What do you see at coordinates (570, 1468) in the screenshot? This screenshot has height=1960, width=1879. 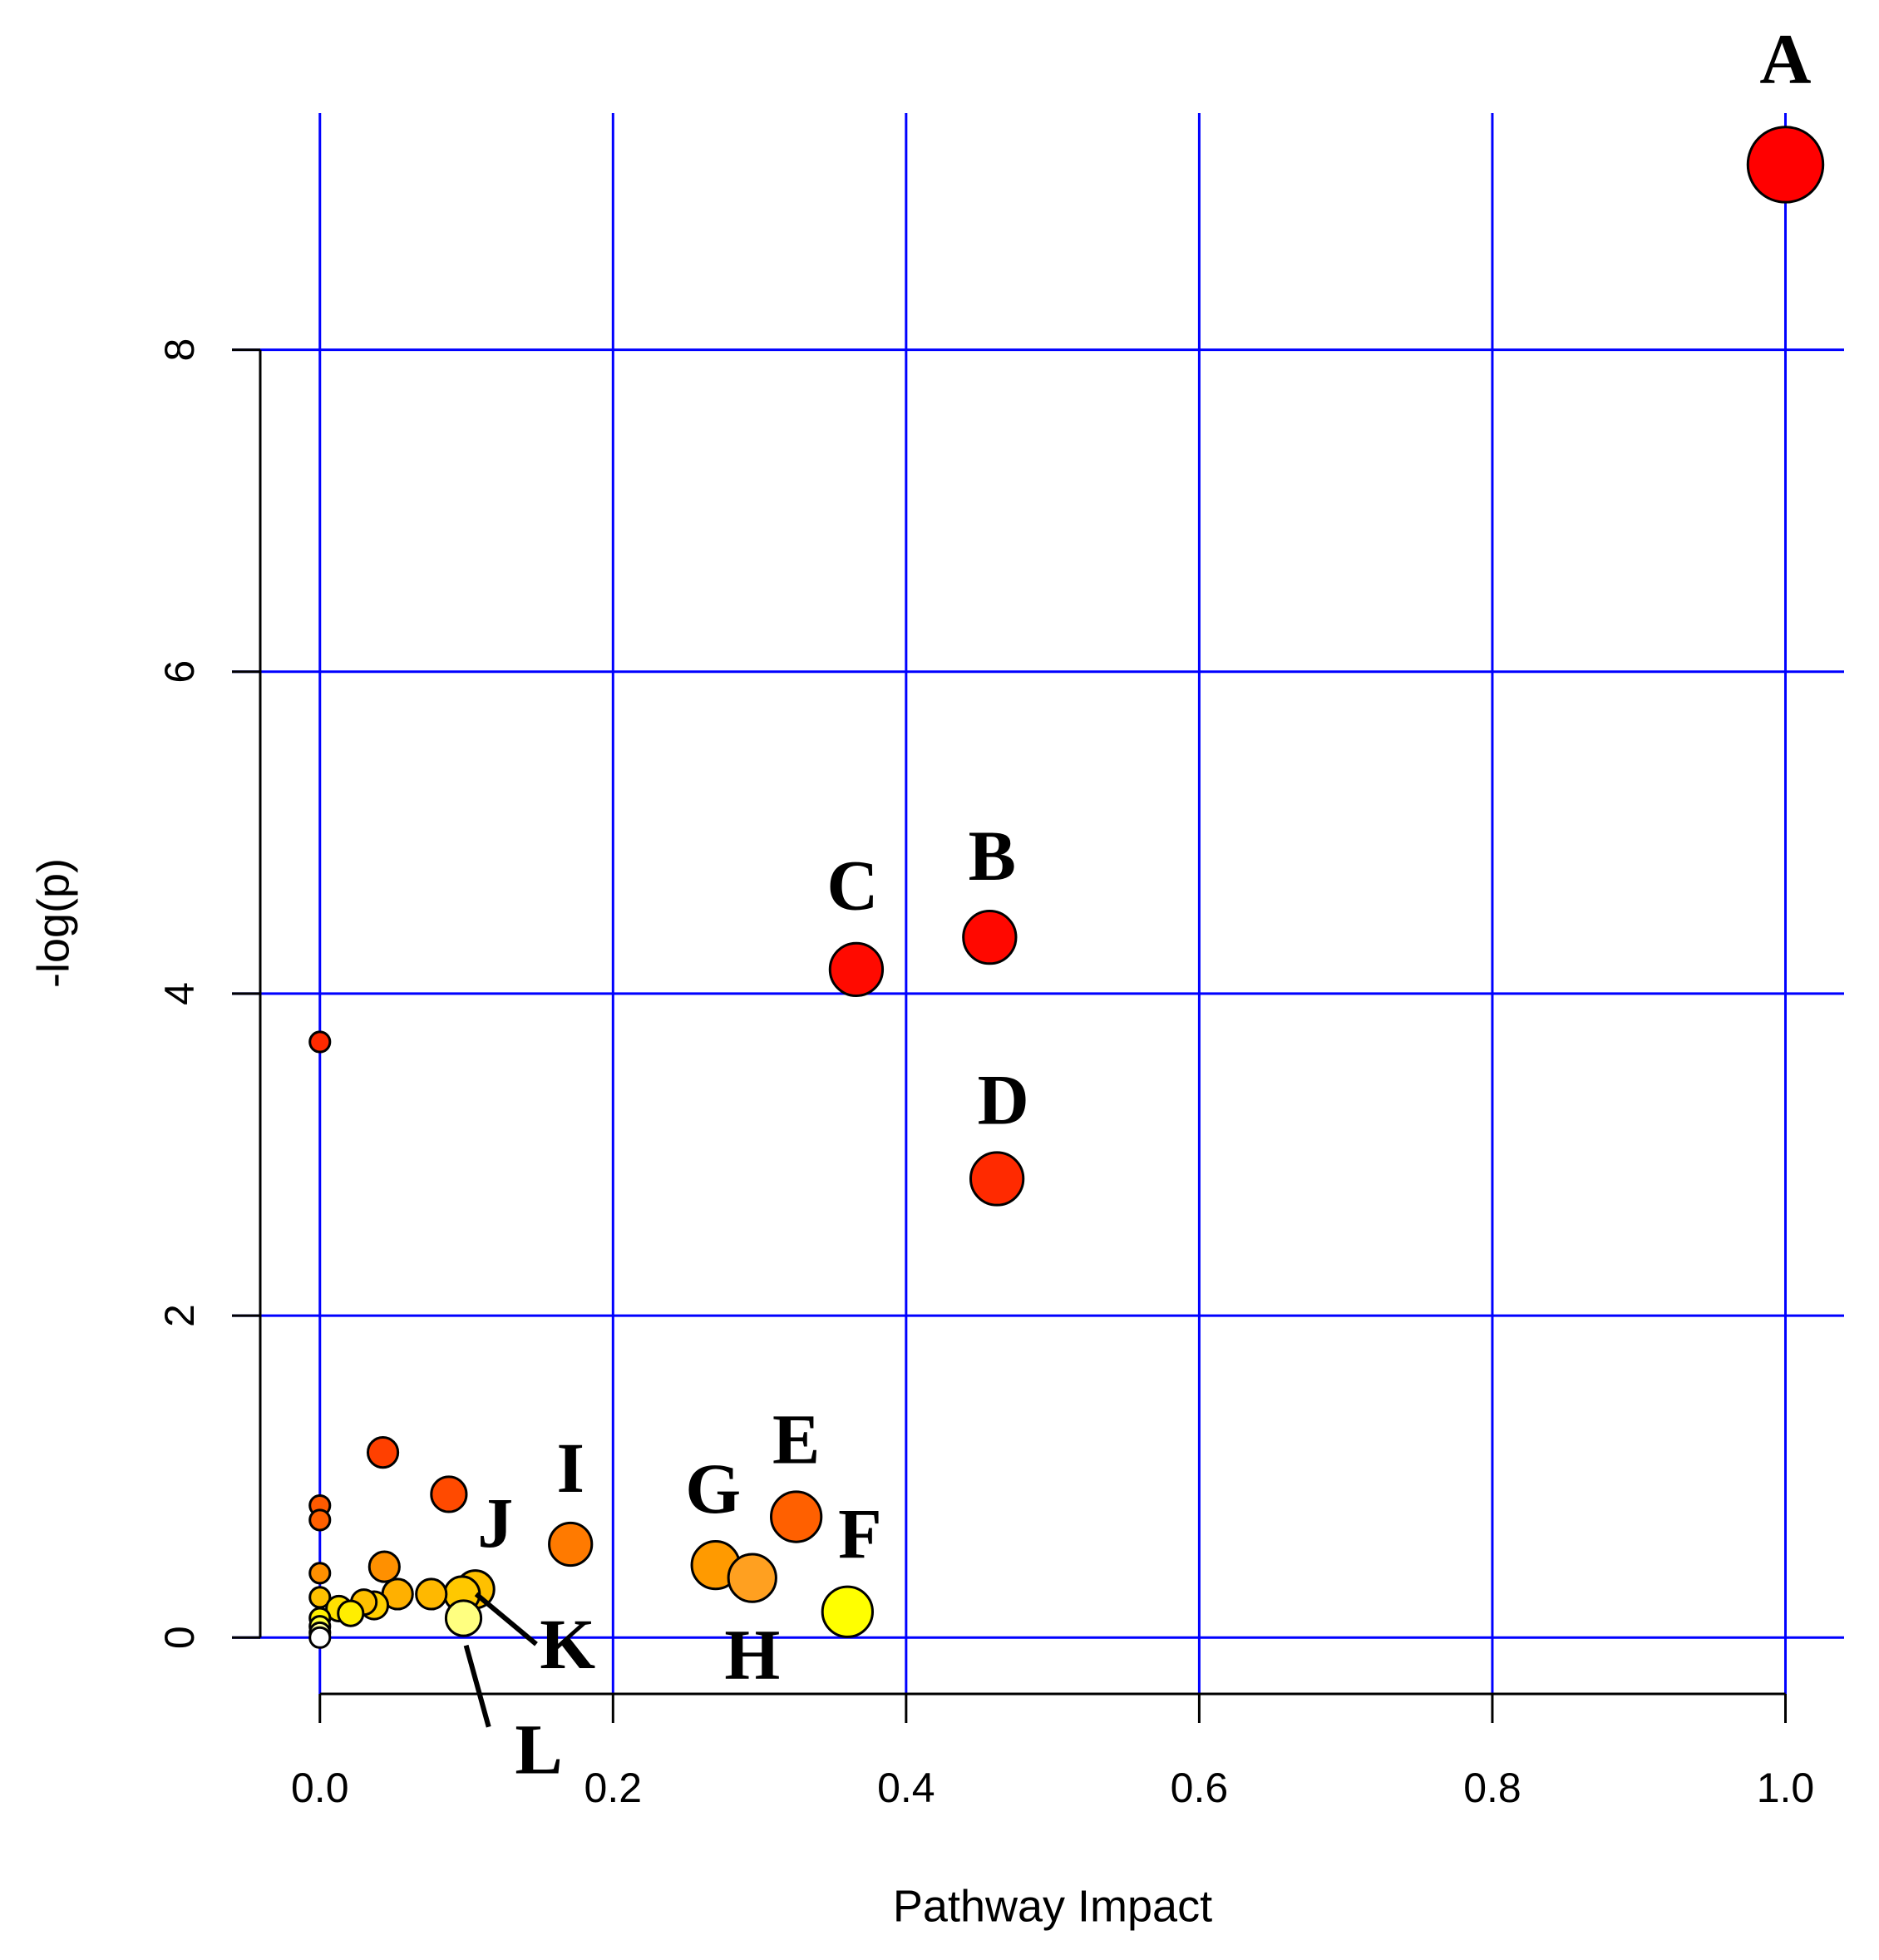 I see `point-label: I` at bounding box center [570, 1468].